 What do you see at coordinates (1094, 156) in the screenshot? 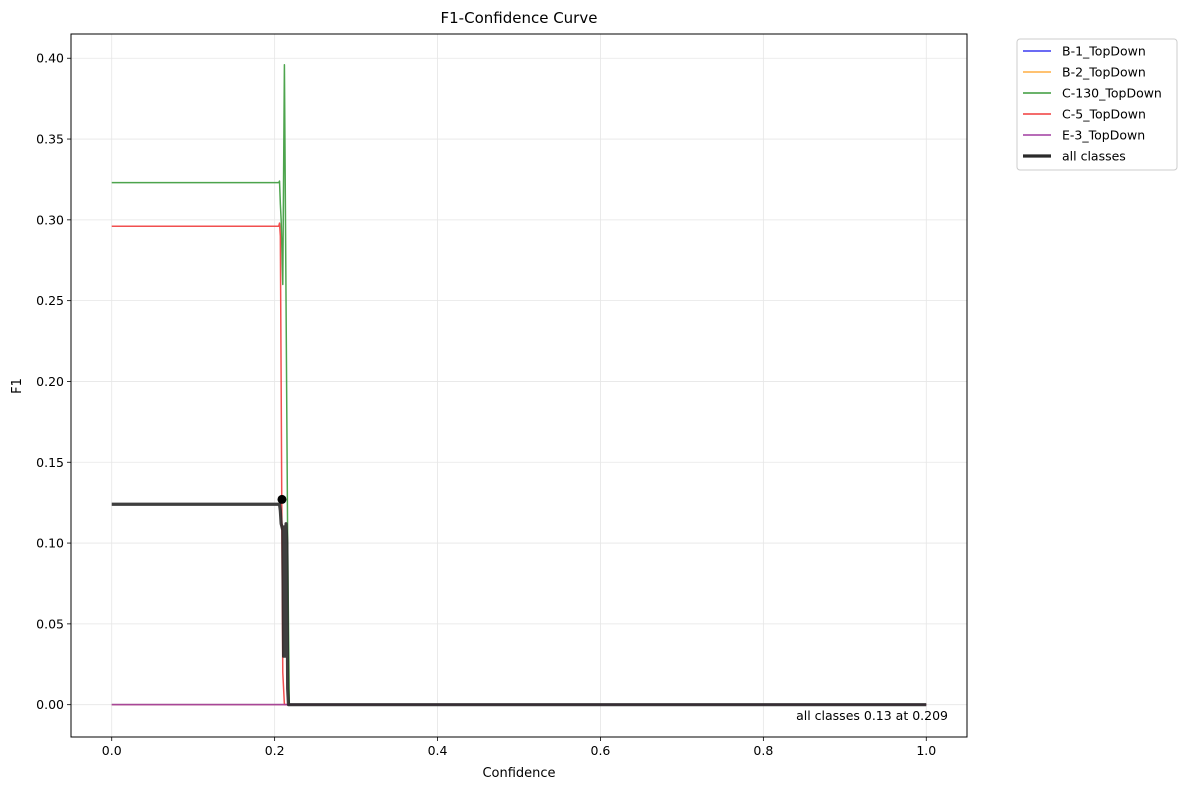
I see `legend-label: all classes` at bounding box center [1094, 156].